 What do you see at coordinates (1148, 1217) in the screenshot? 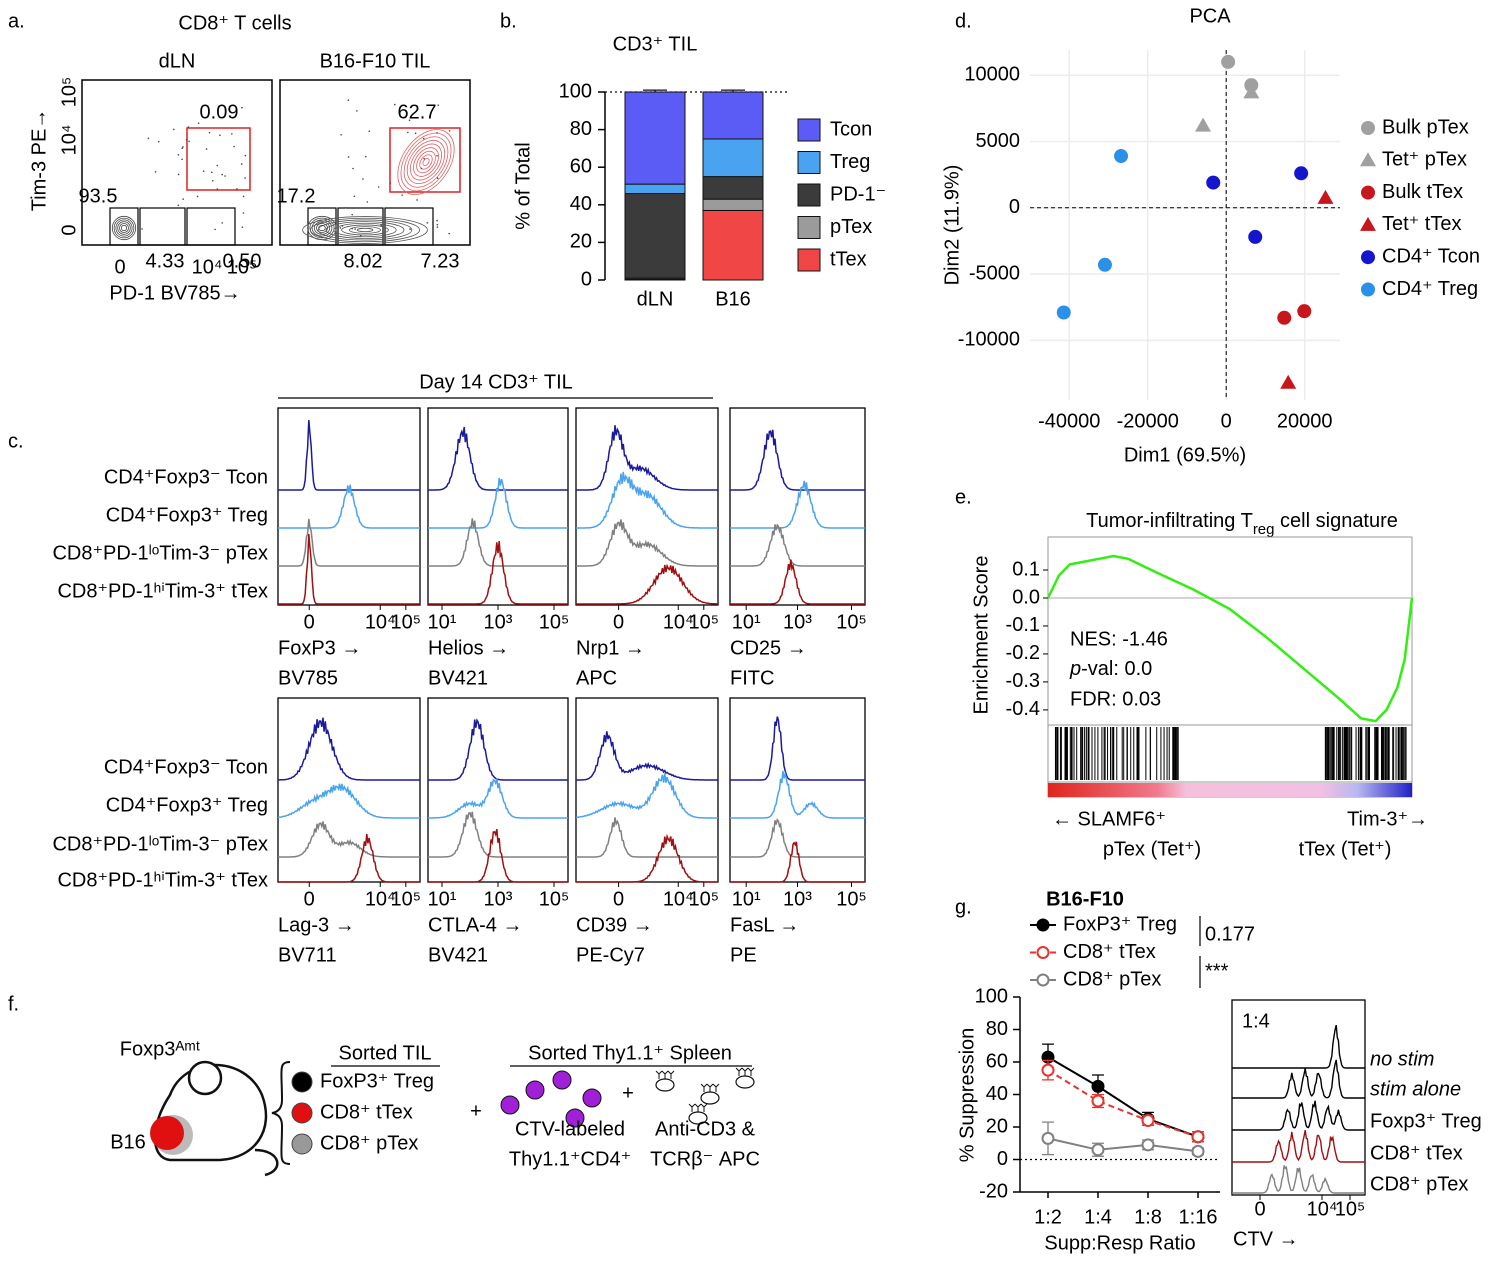
I see `x-tick-label: 1:8` at bounding box center [1148, 1217].